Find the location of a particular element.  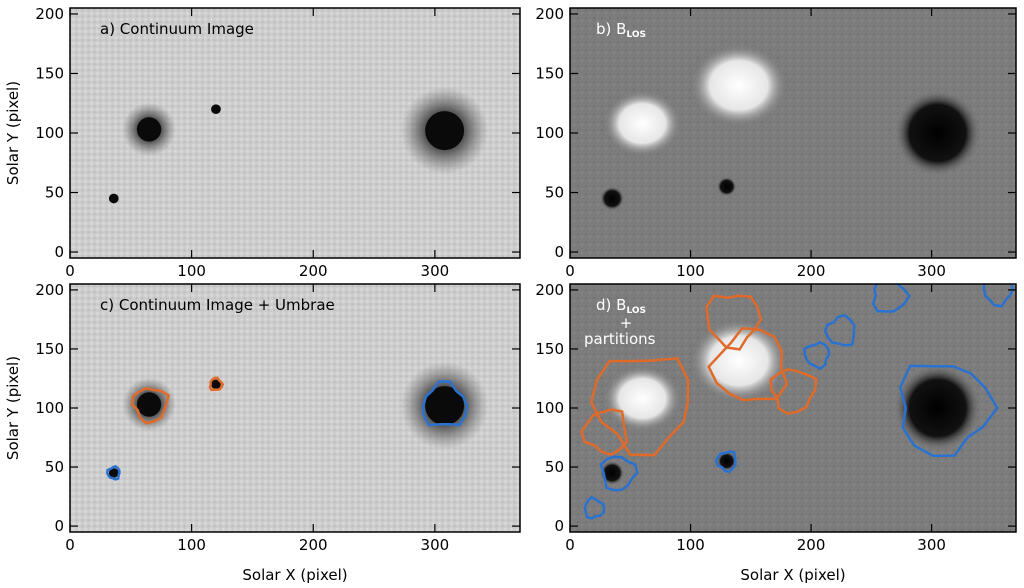

panel-label: b) BLOS is located at coordinates (621, 30).